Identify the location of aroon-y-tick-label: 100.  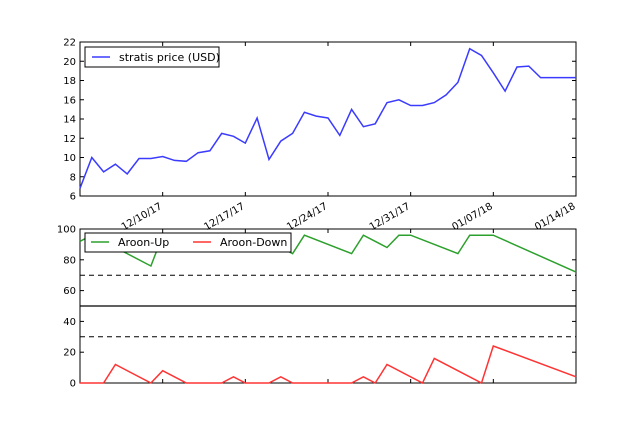
(66, 230).